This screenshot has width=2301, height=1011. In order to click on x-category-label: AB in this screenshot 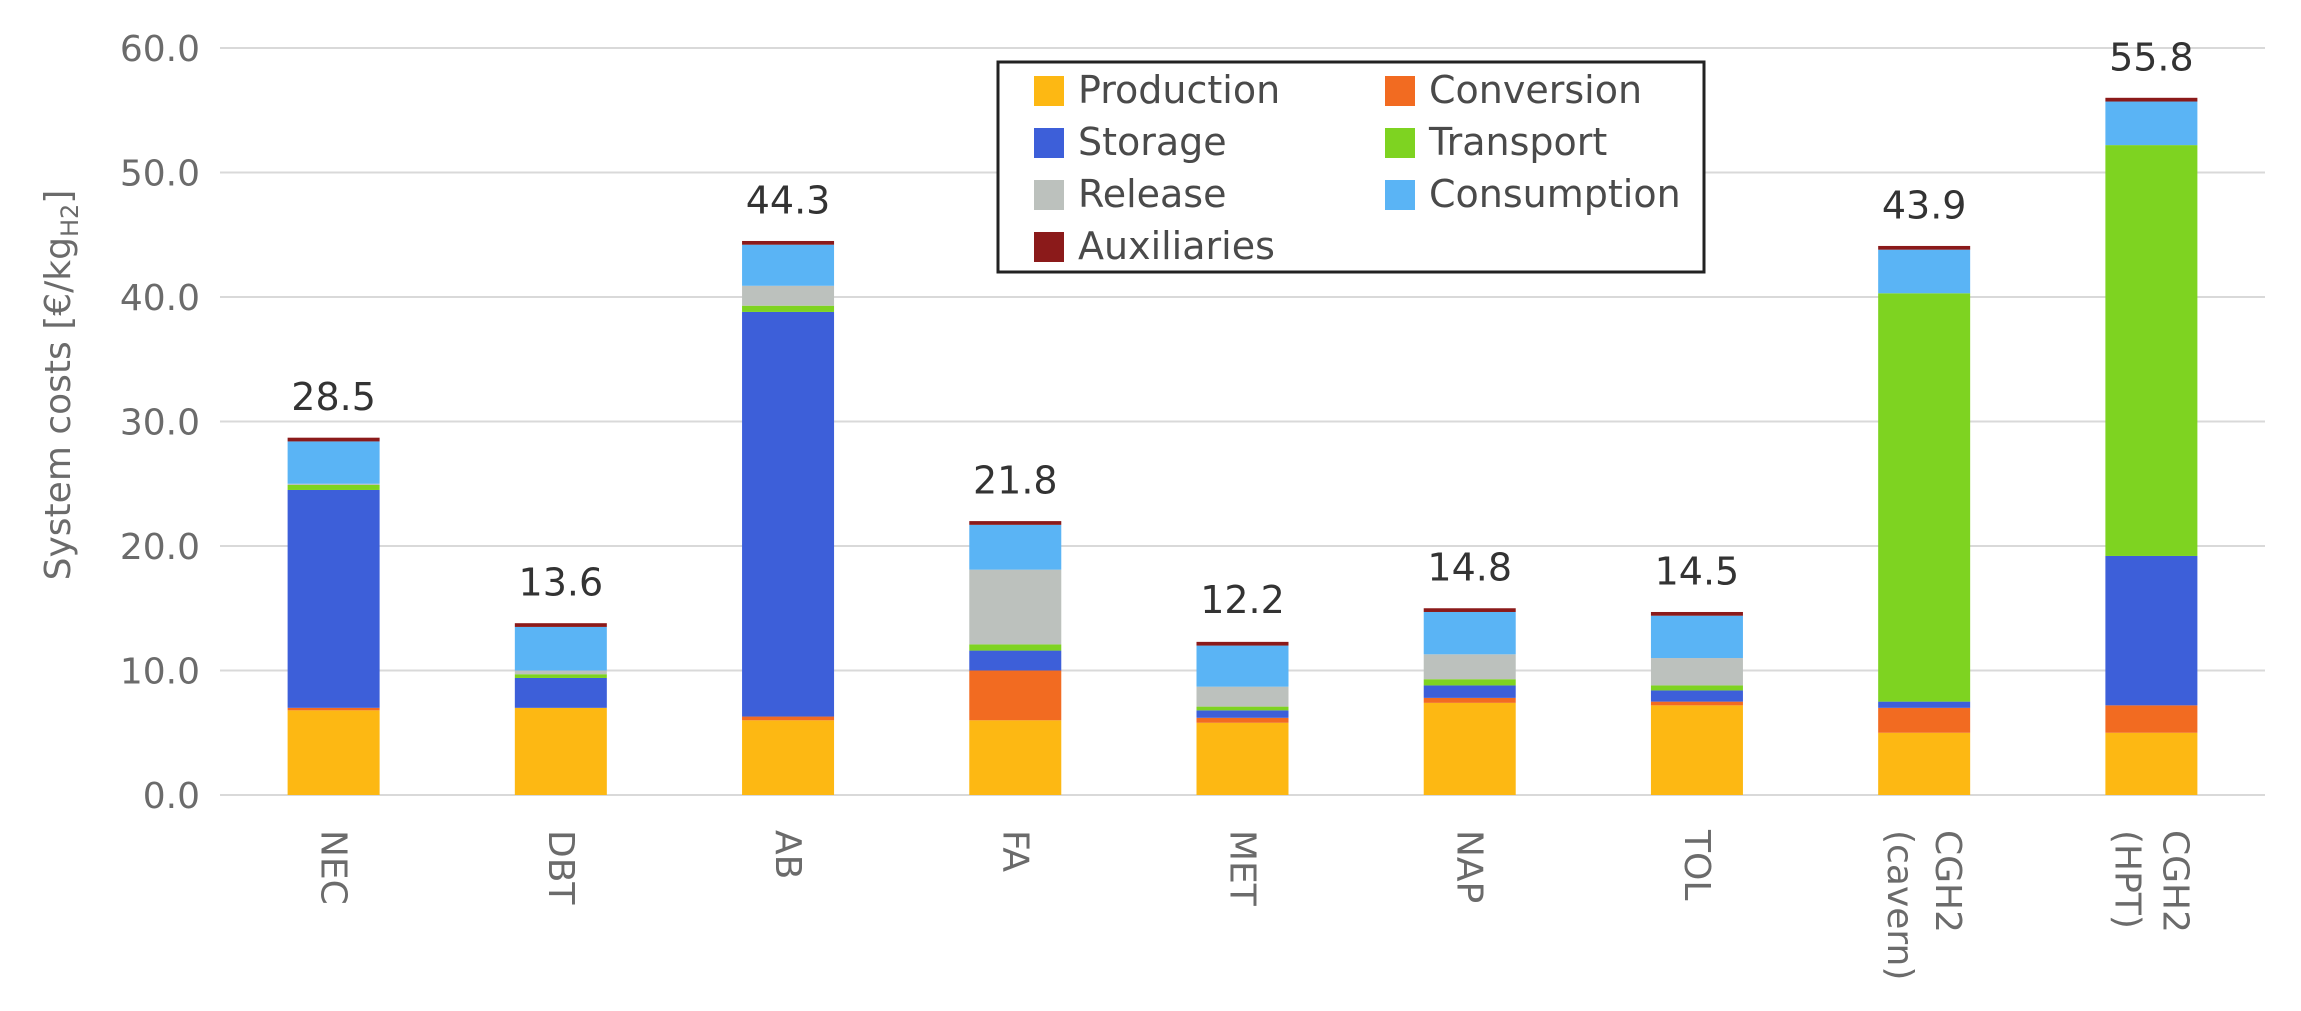, I will do `click(787, 854)`.